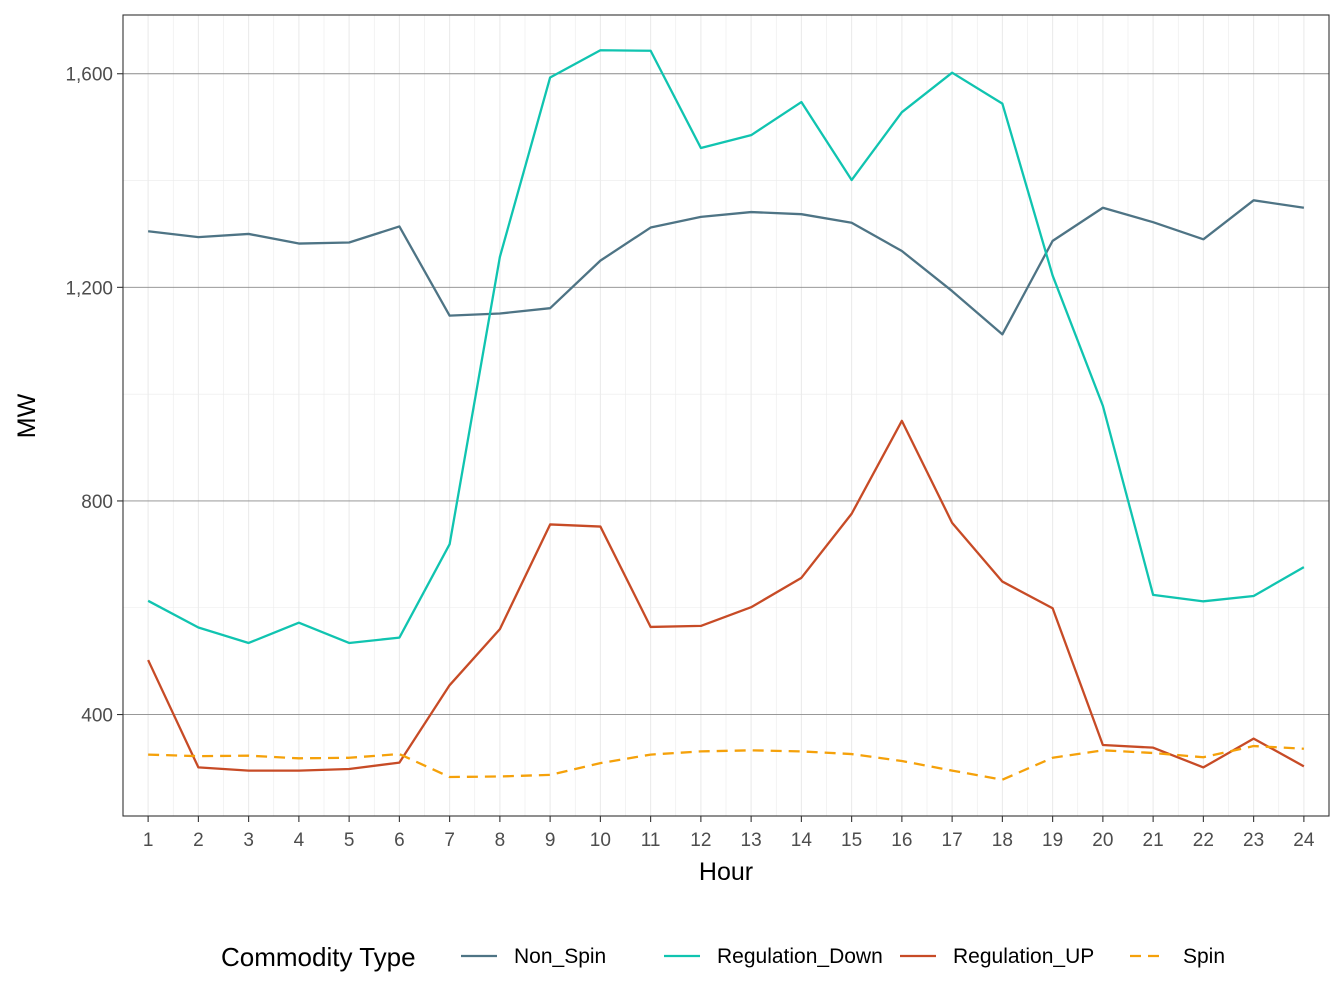 This screenshot has height=1008, width=1344. Describe the element at coordinates (800, 956) in the screenshot. I see `legend-label-regulation-down: Regulation_Down` at that location.